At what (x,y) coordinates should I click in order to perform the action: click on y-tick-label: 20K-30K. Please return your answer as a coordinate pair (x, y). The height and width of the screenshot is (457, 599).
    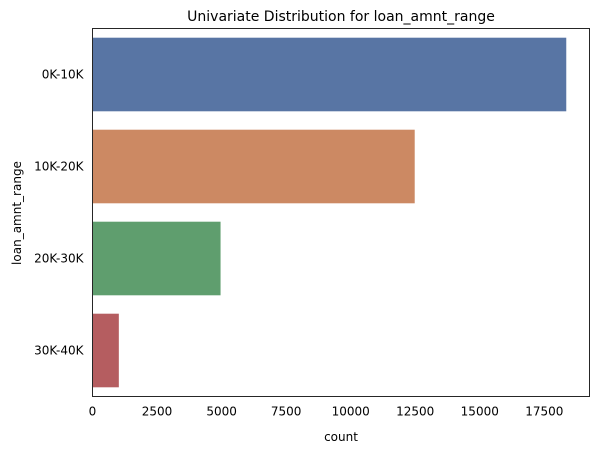
    Looking at the image, I should click on (59, 259).